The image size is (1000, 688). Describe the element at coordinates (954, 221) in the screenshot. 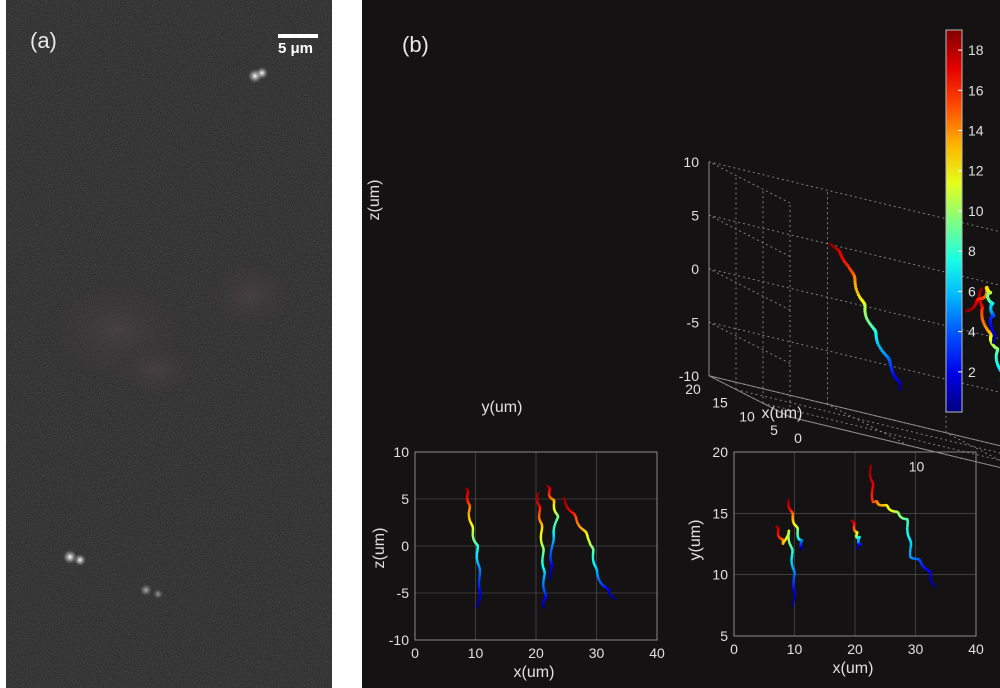

I see `colorbar` at that location.